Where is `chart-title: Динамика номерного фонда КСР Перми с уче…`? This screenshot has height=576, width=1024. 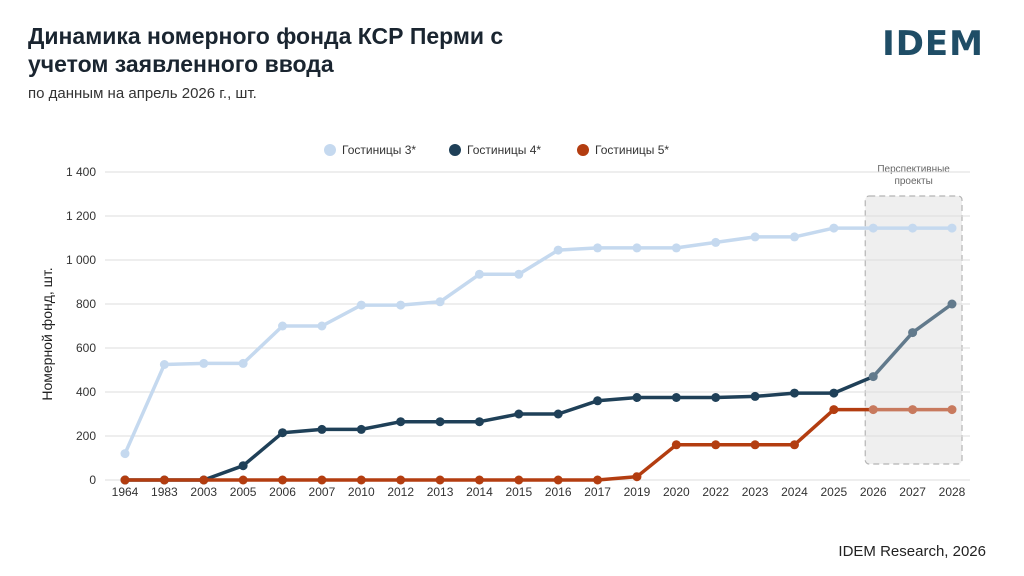 chart-title: Динамика номерного фонда КСР Перми с уче… is located at coordinates (266, 50).